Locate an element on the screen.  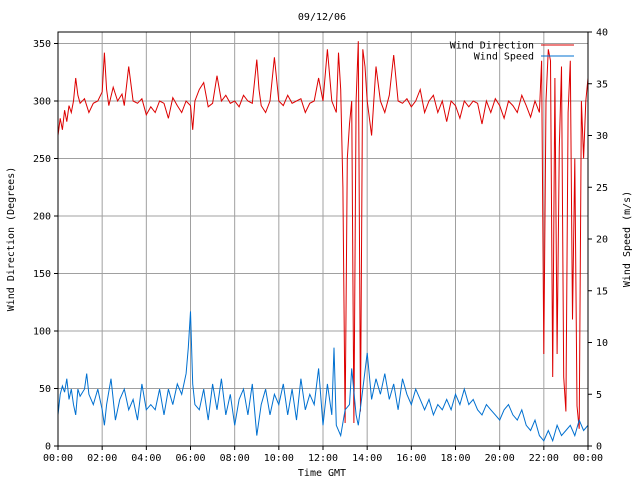
x-axis-label: Time GMT is located at coordinates (322, 473).